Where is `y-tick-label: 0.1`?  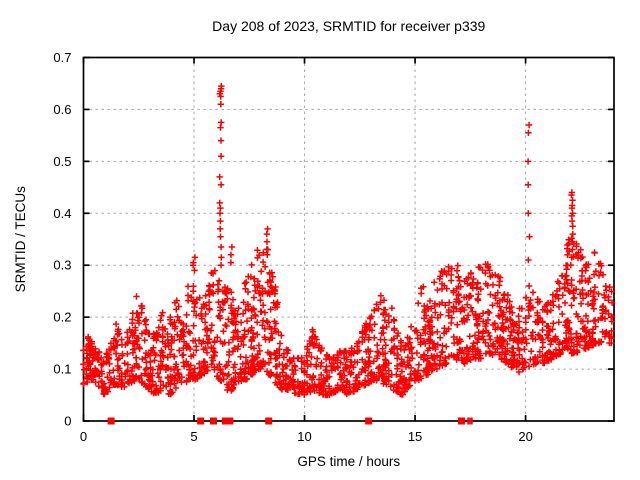 y-tick-label: 0.1 is located at coordinates (62, 369).